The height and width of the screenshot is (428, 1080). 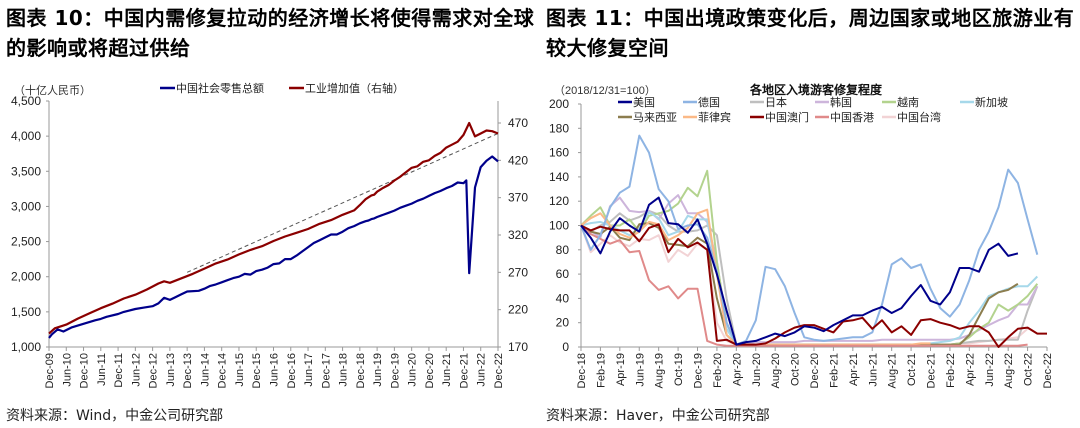 I want to click on legend-label: 中国澳门, so click(x=787, y=117).